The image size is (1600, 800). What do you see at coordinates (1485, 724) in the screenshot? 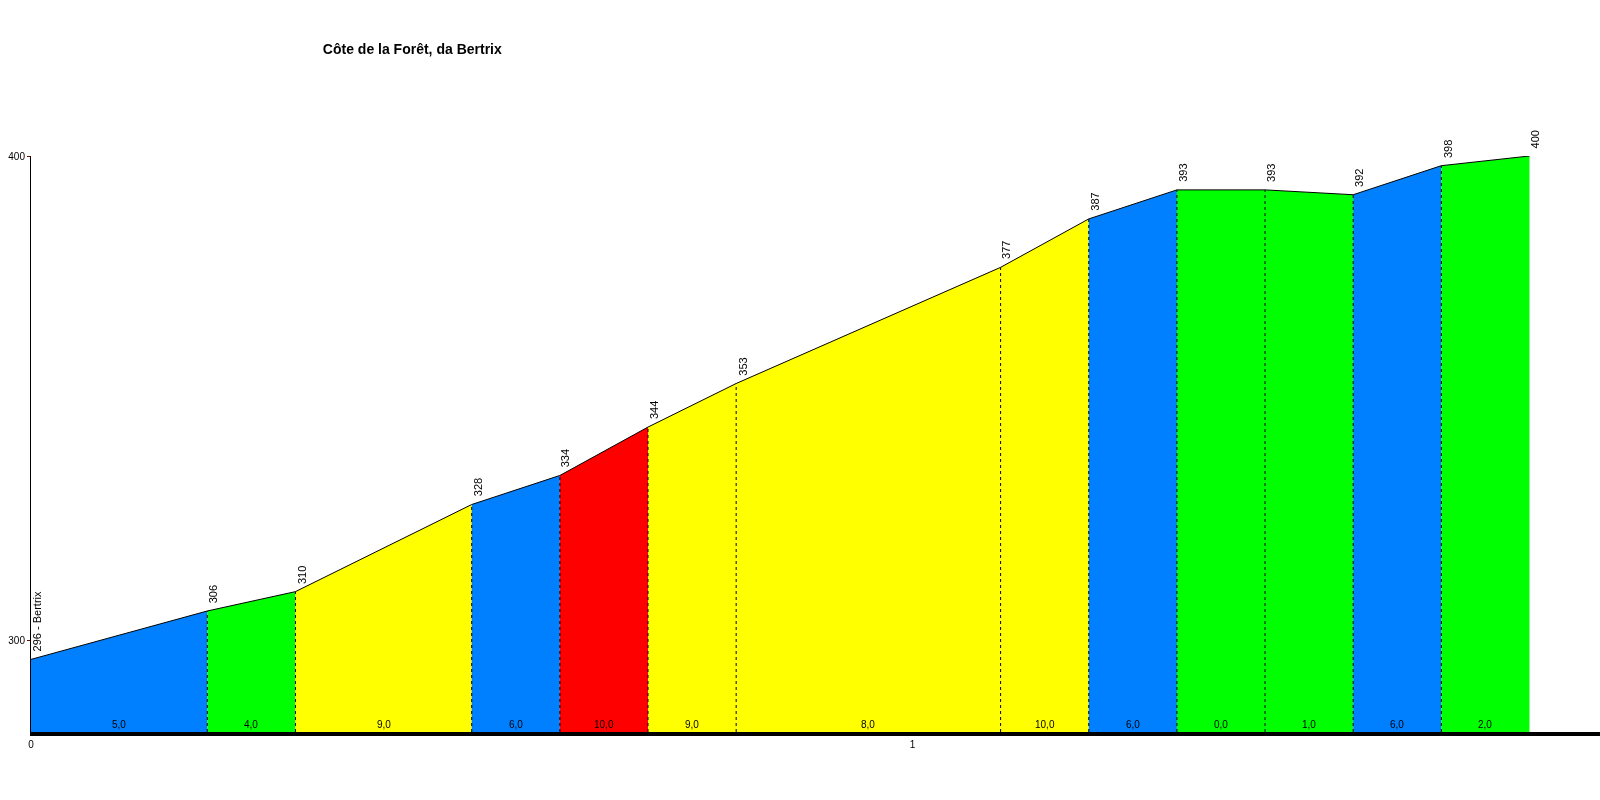
I see `annotation: 2,0` at bounding box center [1485, 724].